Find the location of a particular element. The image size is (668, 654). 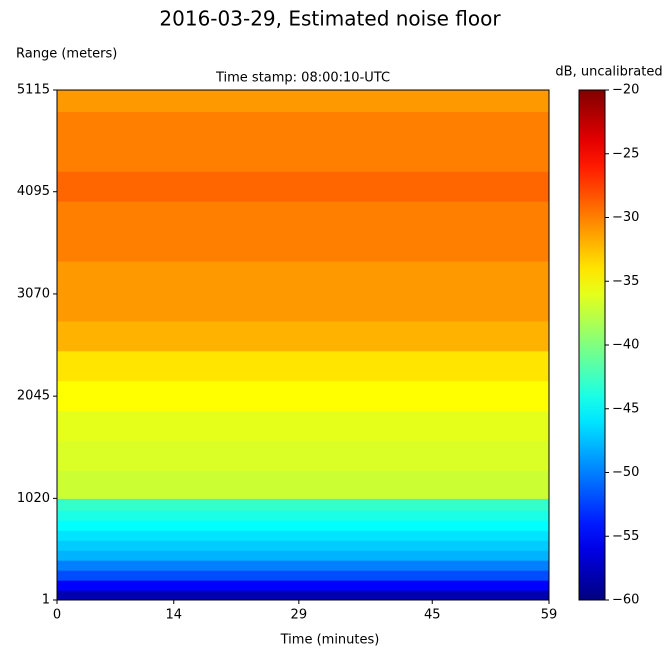

colorbar-tick-label: −45 is located at coordinates (625, 408).